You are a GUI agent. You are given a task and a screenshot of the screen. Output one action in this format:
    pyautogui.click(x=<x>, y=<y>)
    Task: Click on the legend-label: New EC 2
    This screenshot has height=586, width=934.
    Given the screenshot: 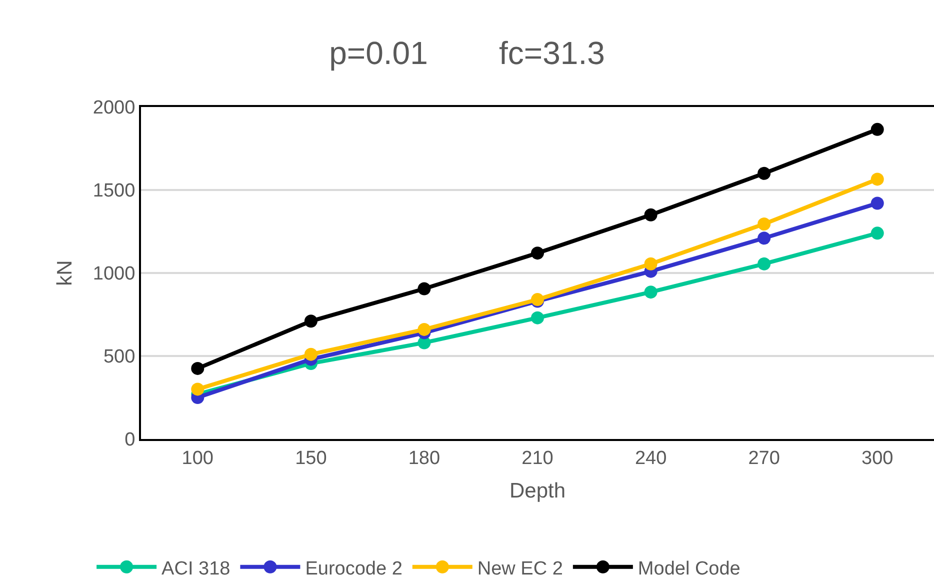 What is the action you would take?
    pyautogui.click(x=520, y=569)
    